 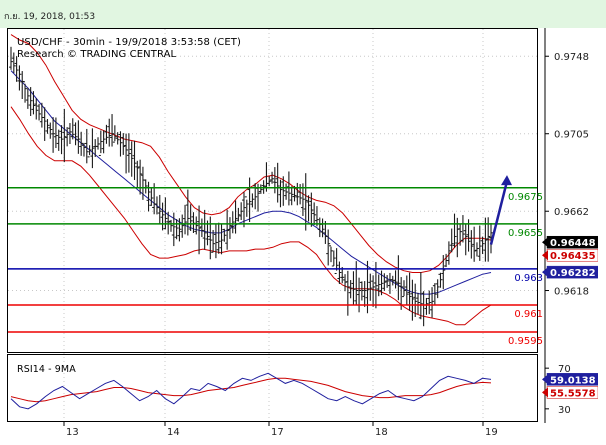 What do you see at coordinates (277, 432) in the screenshot?
I see `x-tick-label: 17` at bounding box center [277, 432].